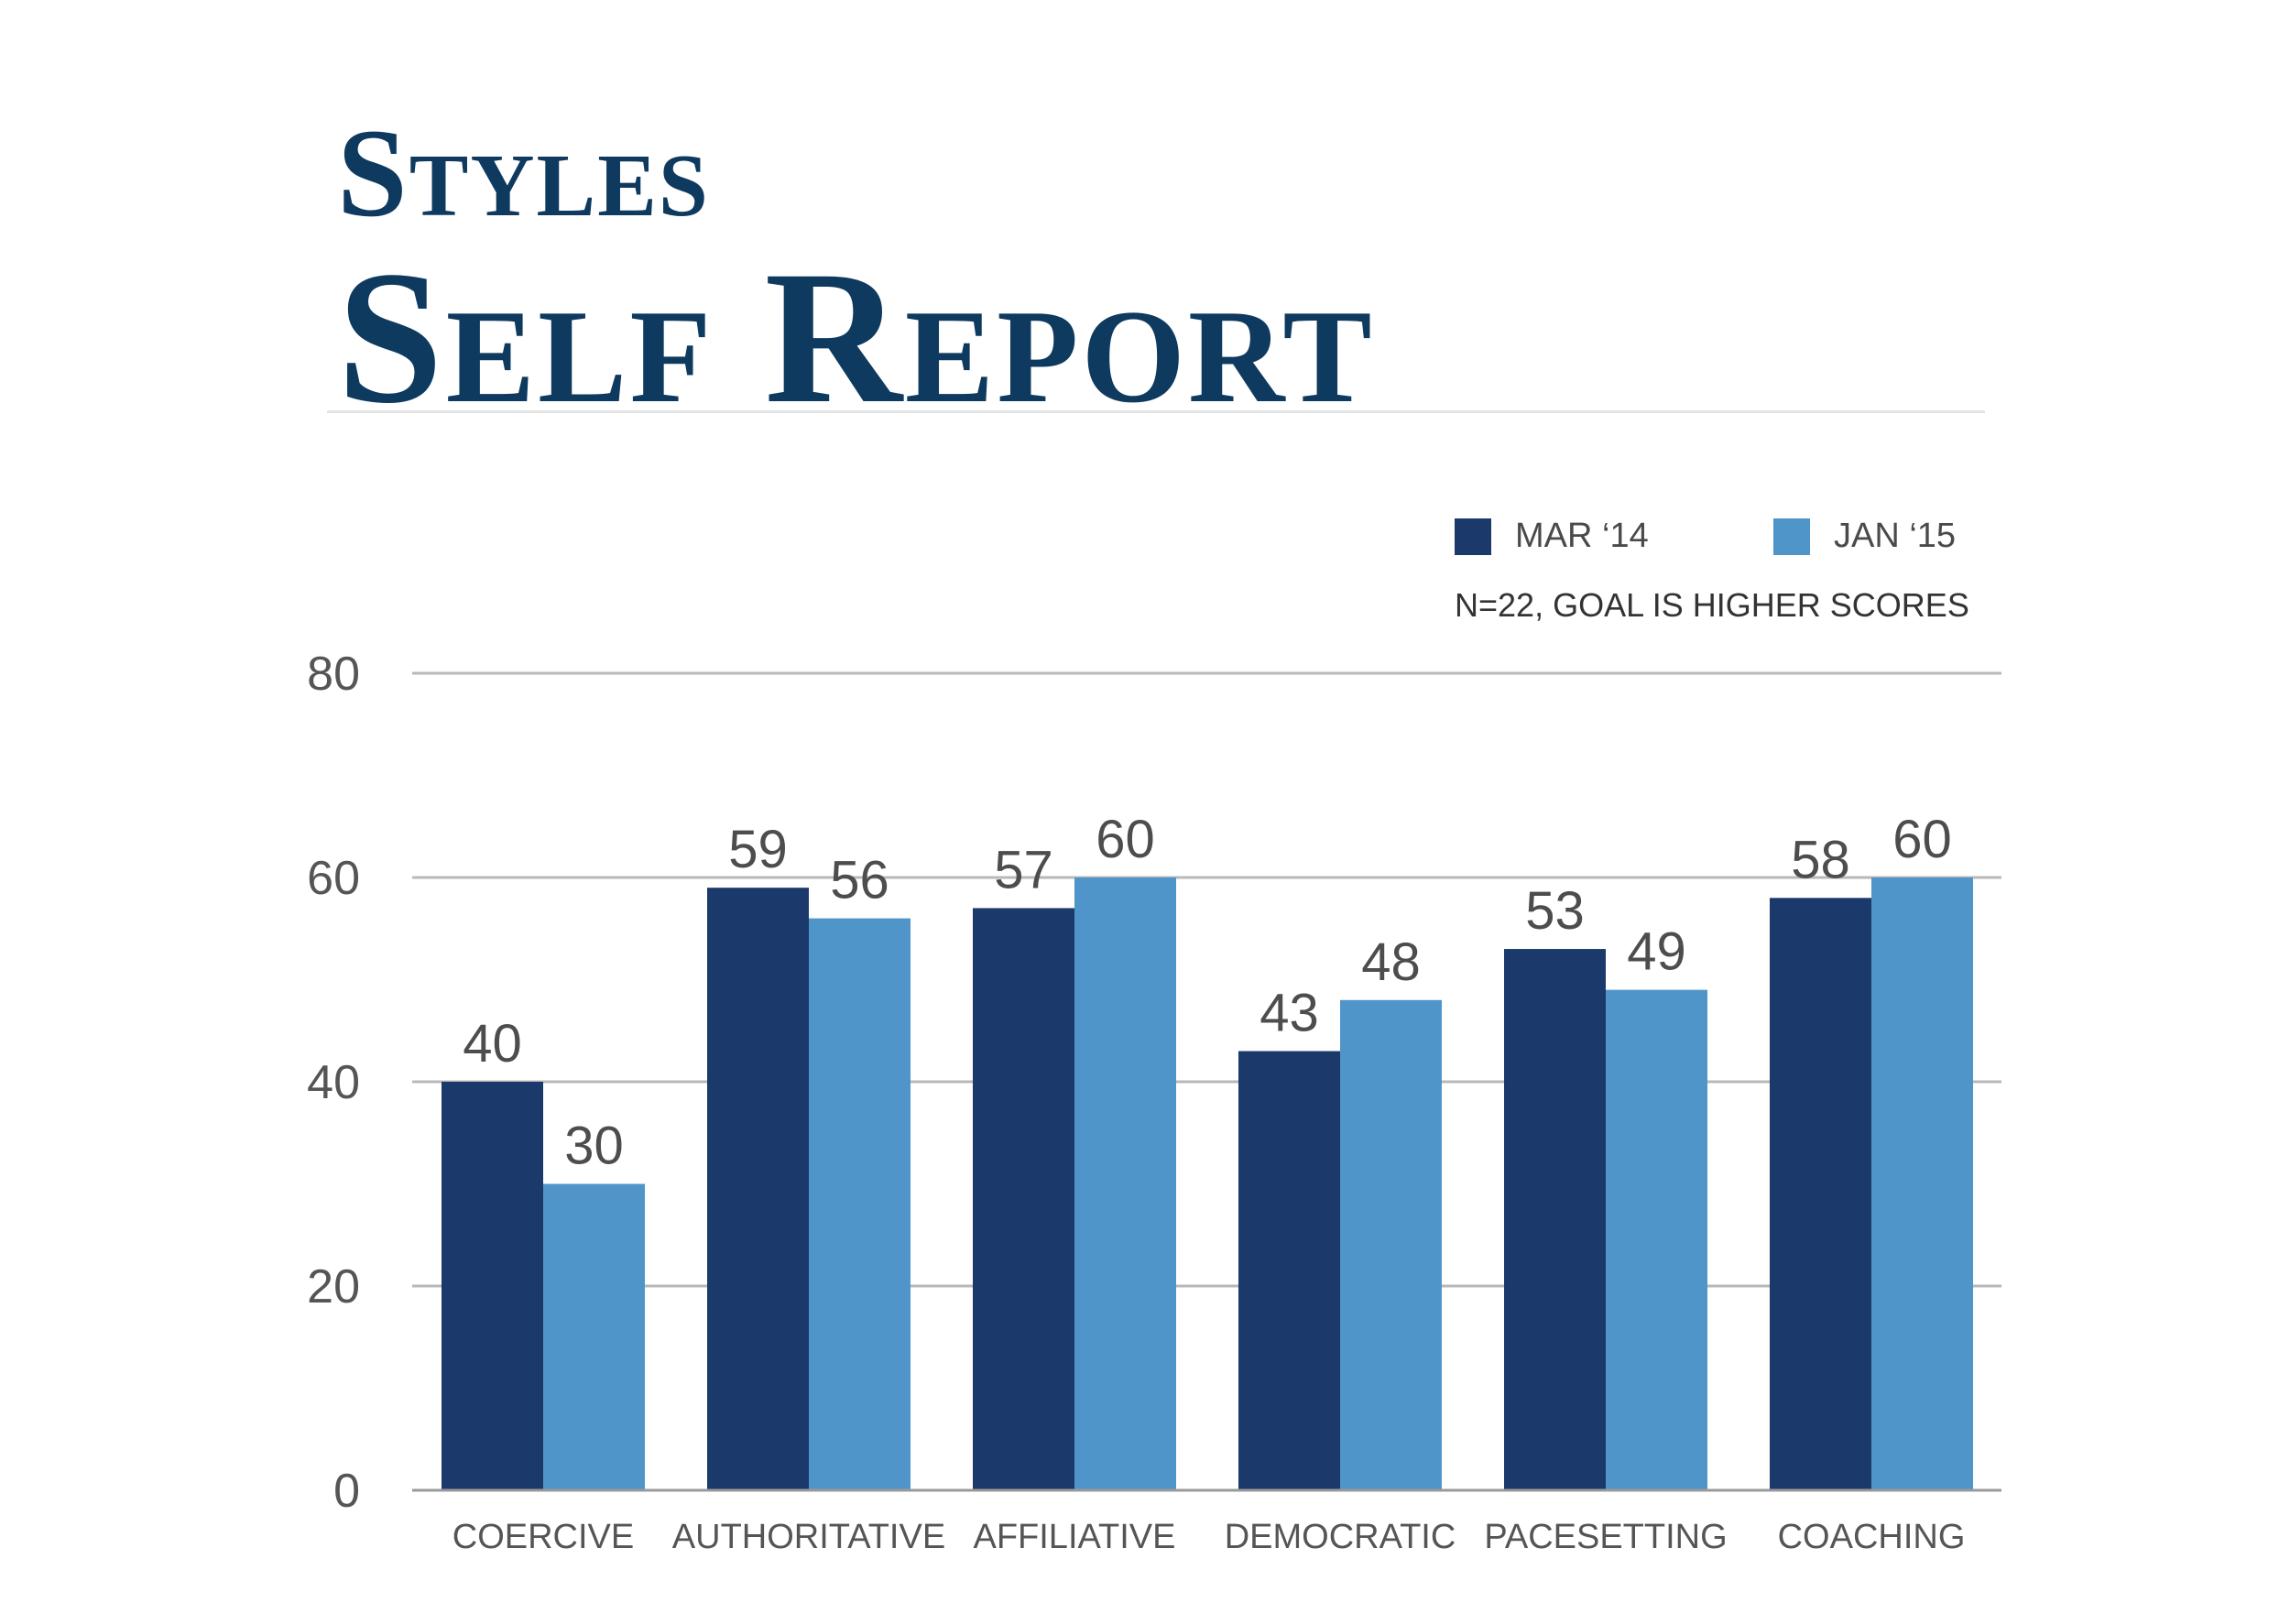 The image size is (2290, 1624). I want to click on data-label-authoritative-series-1: 56, so click(860, 880).